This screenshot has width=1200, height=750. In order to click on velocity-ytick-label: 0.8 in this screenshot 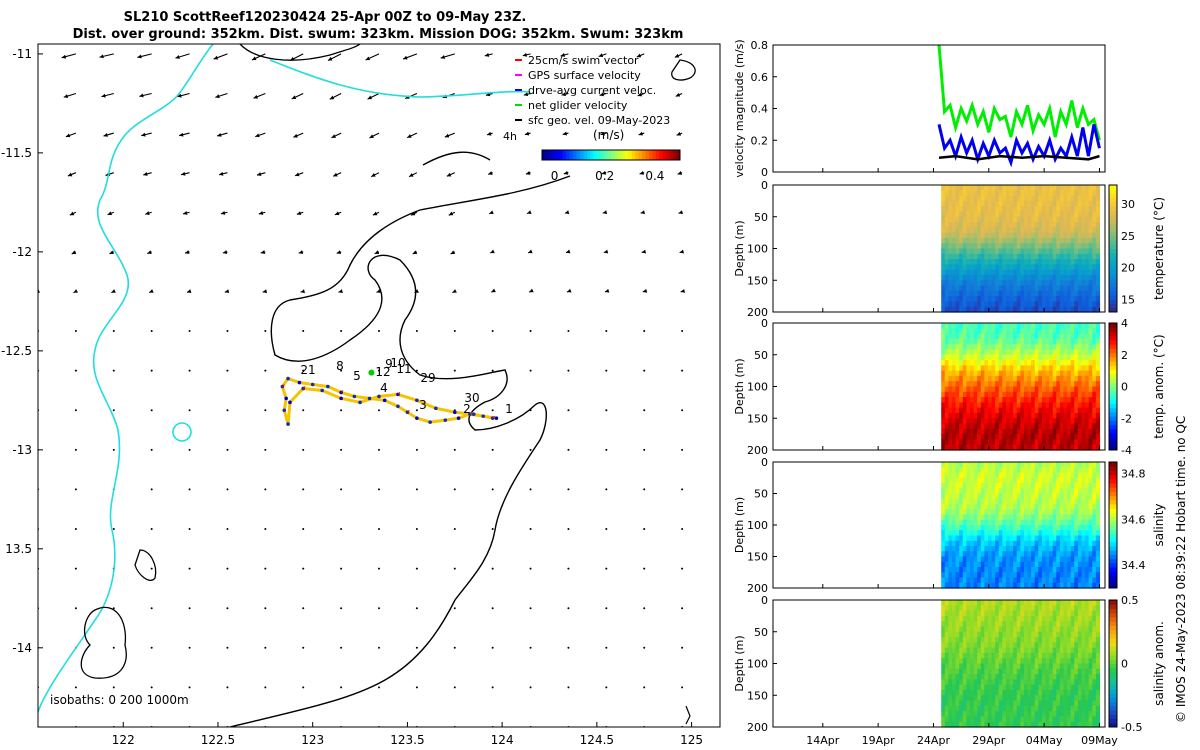, I will do `click(760, 45)`.